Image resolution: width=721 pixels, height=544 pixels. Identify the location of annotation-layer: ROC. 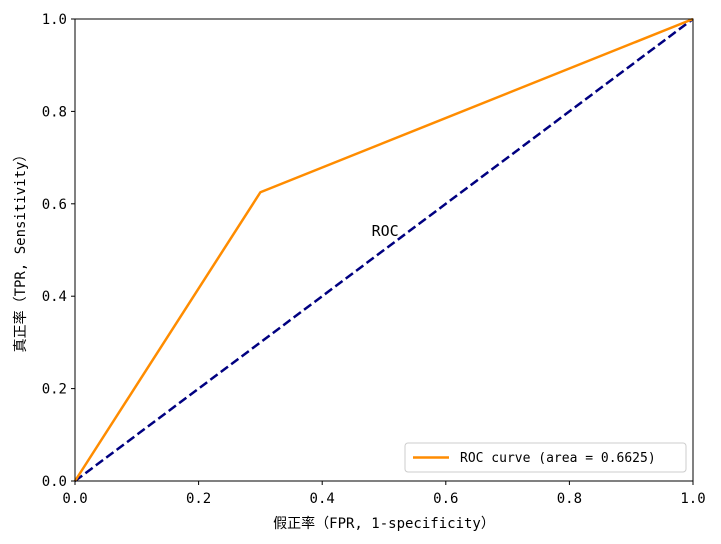
(385, 231).